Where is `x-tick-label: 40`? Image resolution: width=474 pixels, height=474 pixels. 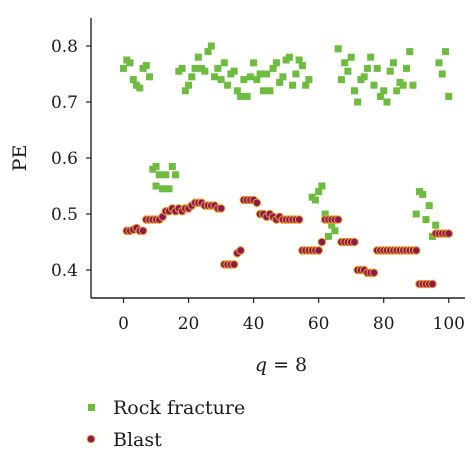 x-tick-label: 40 is located at coordinates (254, 324).